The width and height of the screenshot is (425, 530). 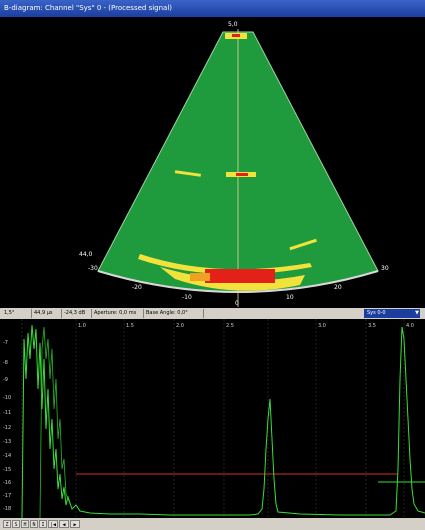 I want to click on zoom-toolbar: Z S H N I |◀ ◀ ▶, so click(x=212, y=524).